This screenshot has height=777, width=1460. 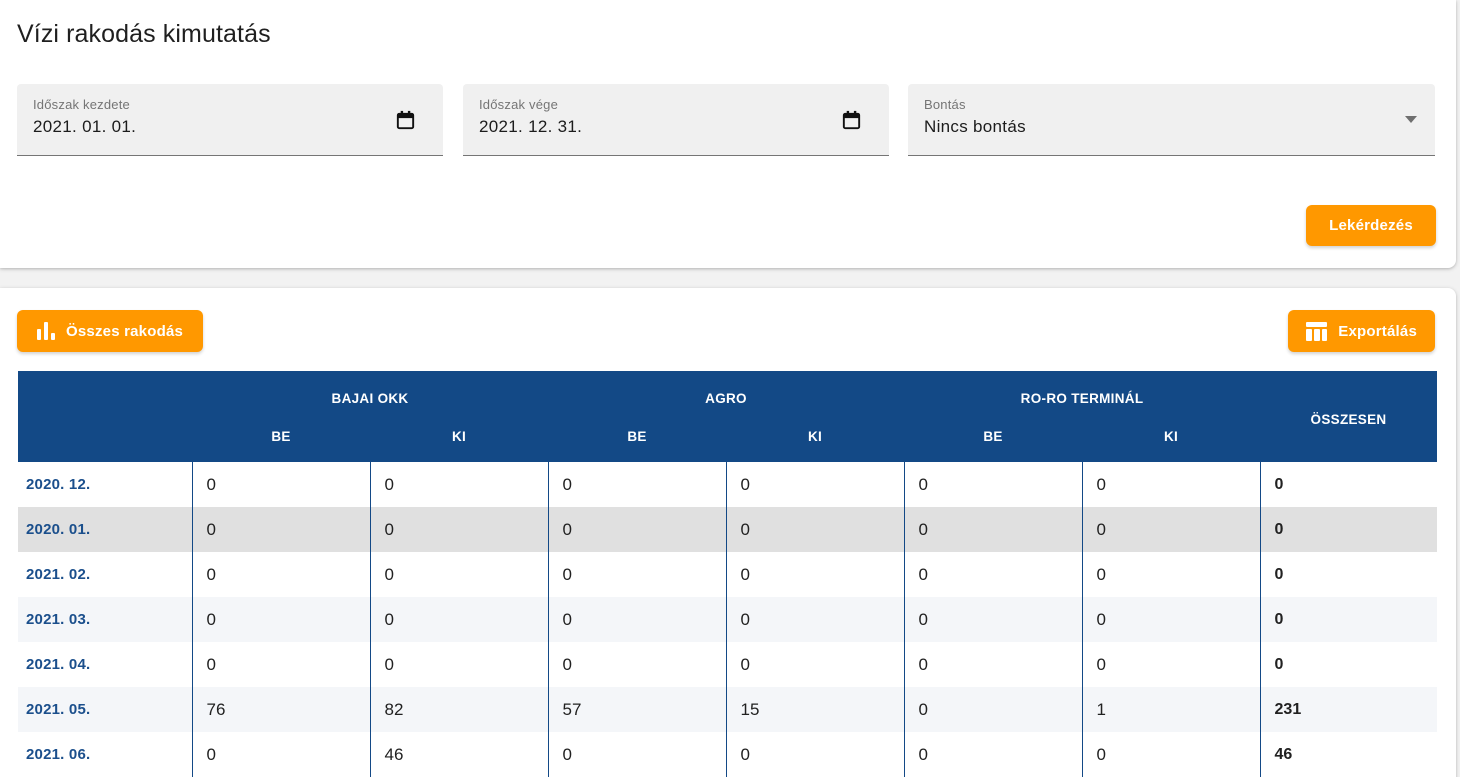 What do you see at coordinates (726, 395) in the screenshot?
I see `group-header-agro: AGRO` at bounding box center [726, 395].